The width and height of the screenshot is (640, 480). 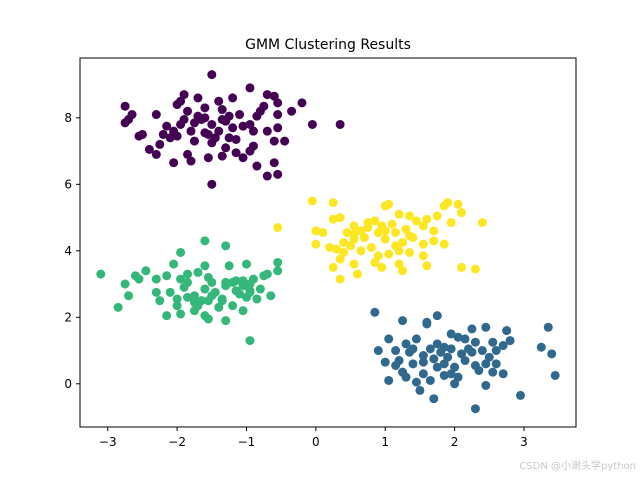 What do you see at coordinates (68, 184) in the screenshot?
I see `y-tick-label: 6` at bounding box center [68, 184].